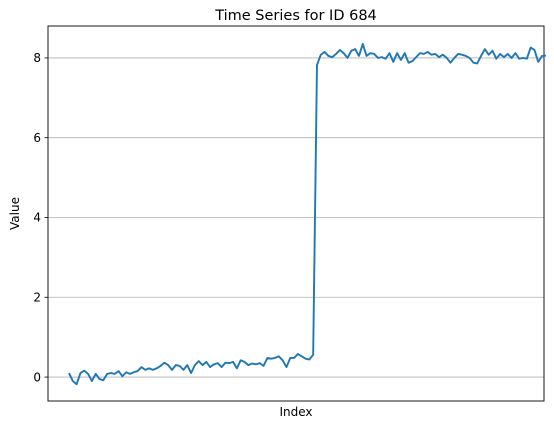 The width and height of the screenshot is (554, 431). Describe the element at coordinates (37, 297) in the screenshot. I see `y-tick-label: 2` at that location.